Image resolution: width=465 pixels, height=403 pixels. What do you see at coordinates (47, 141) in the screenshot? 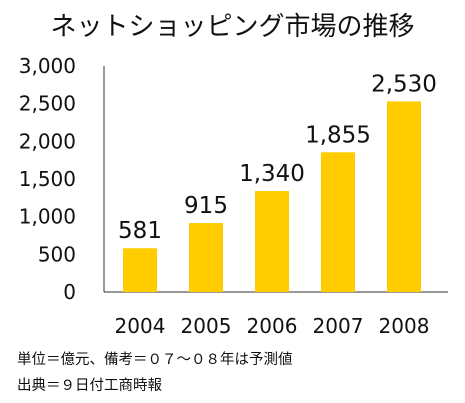
I see `y-tick-label: 2,000` at bounding box center [47, 141].